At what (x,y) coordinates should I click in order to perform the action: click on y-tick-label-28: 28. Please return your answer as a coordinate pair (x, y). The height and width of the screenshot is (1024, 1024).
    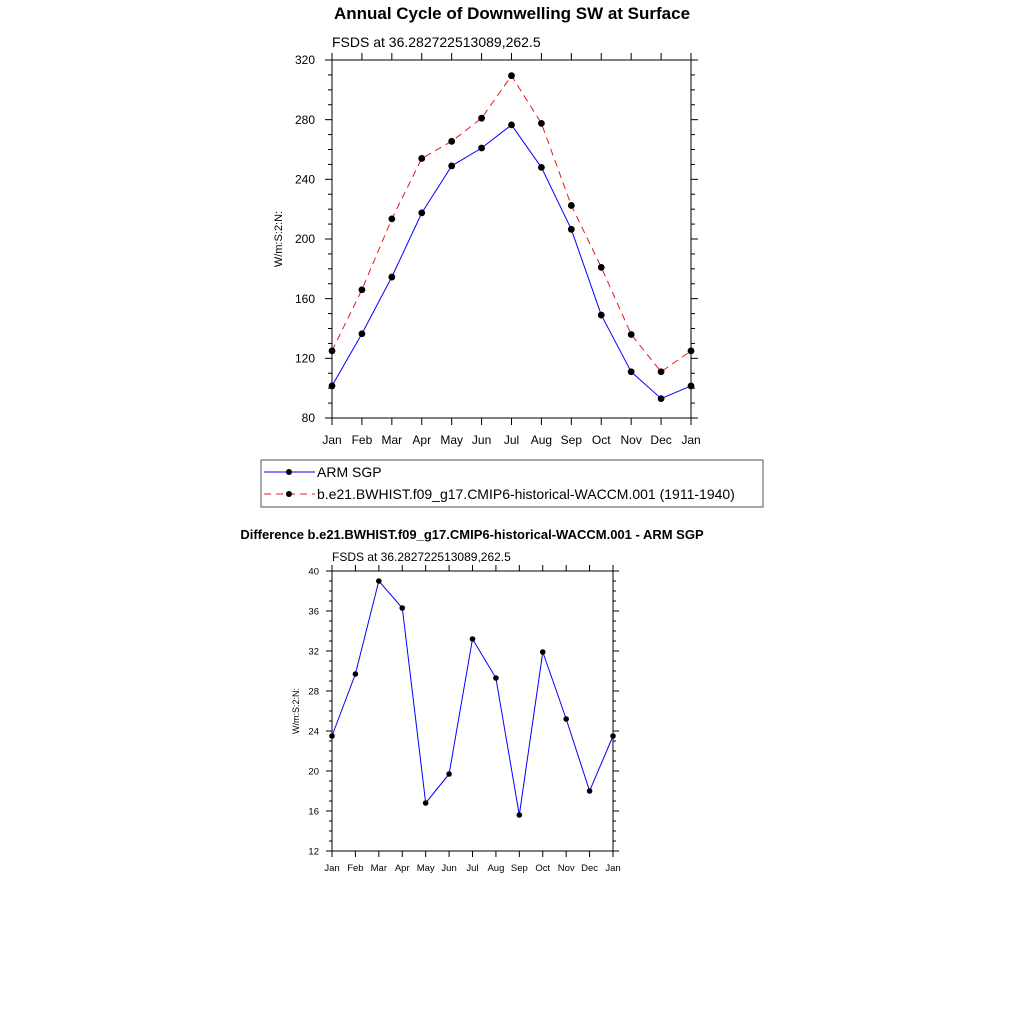
    Looking at the image, I should click on (313, 691).